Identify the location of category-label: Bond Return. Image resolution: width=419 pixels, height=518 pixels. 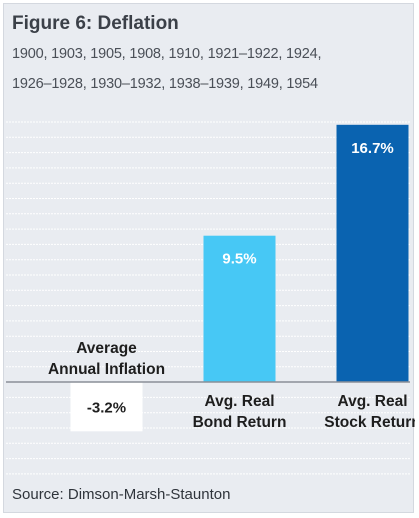
(240, 422).